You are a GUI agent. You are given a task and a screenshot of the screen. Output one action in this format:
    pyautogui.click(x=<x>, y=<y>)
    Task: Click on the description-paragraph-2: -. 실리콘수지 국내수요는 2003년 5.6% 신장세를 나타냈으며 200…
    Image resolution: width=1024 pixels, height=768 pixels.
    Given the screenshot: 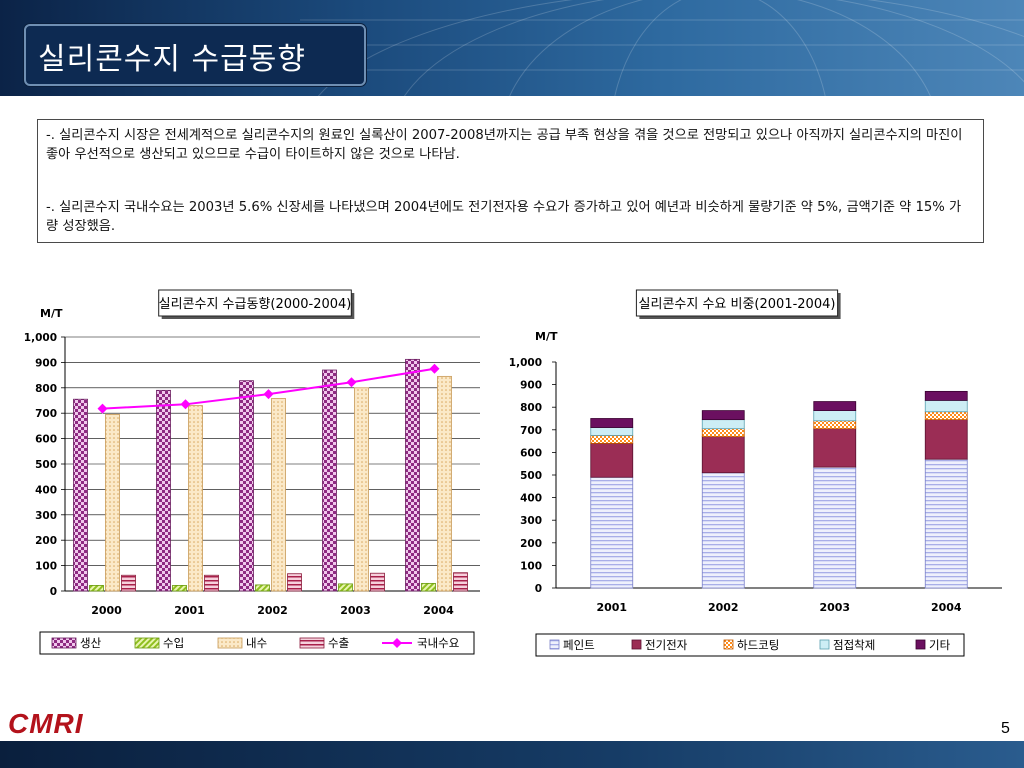 What is the action you would take?
    pyautogui.click(x=504, y=217)
    